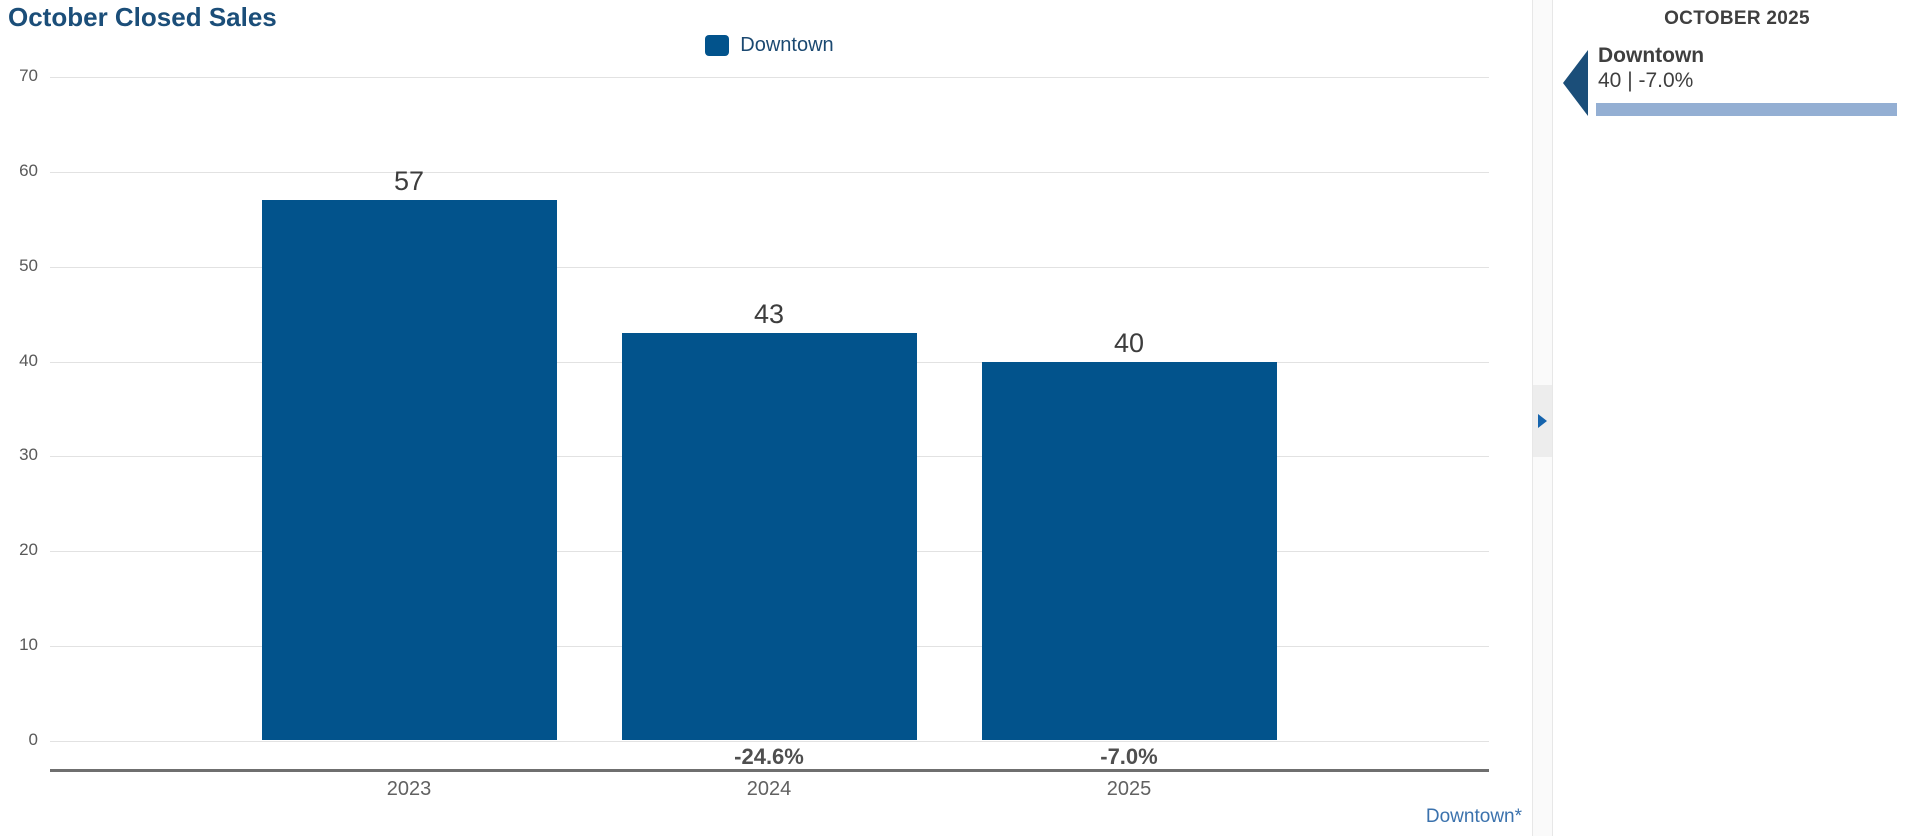 This screenshot has height=836, width=1920. Describe the element at coordinates (1646, 80) in the screenshot. I see `market-stats: 40 | -7.0%` at that location.